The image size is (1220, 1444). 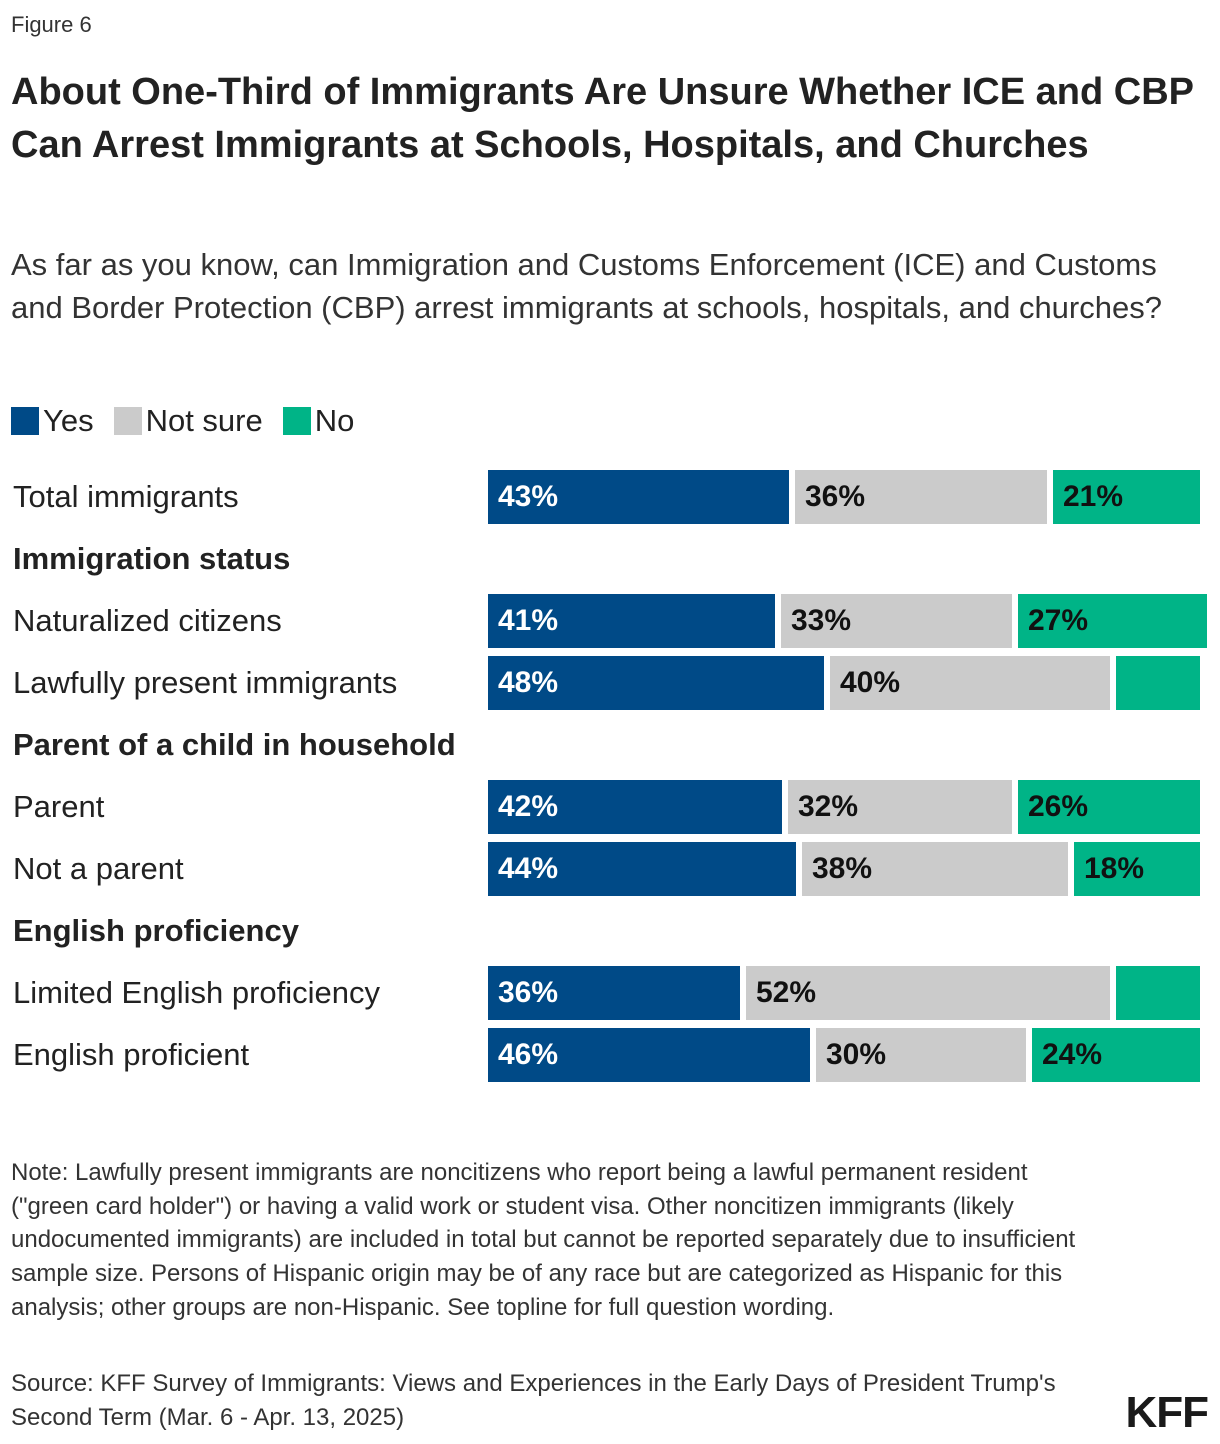 I want to click on legend-item-yes: Yes, so click(x=52, y=421).